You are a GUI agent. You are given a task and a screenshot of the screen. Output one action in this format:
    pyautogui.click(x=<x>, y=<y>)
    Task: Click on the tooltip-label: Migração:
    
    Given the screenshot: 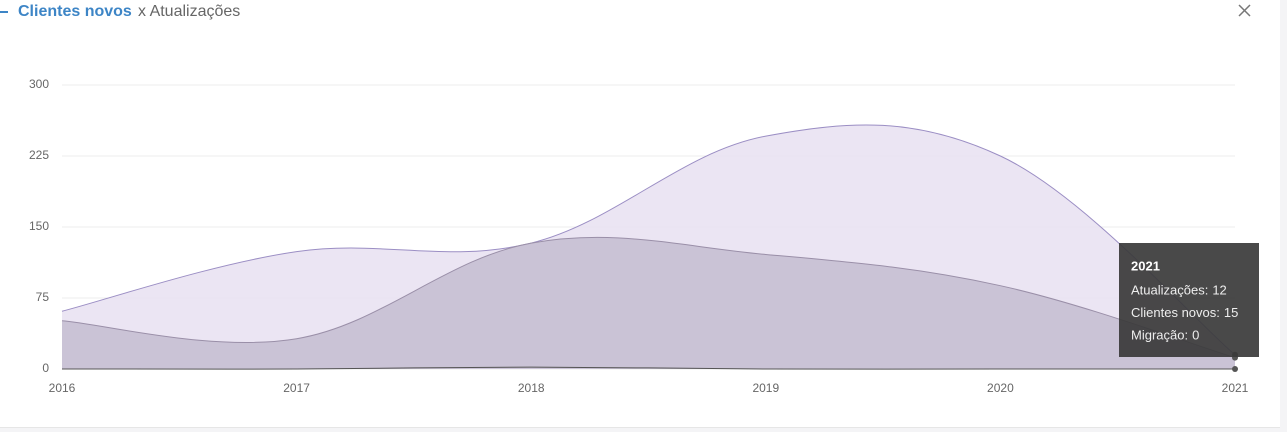 What is the action you would take?
    pyautogui.click(x=1159, y=334)
    